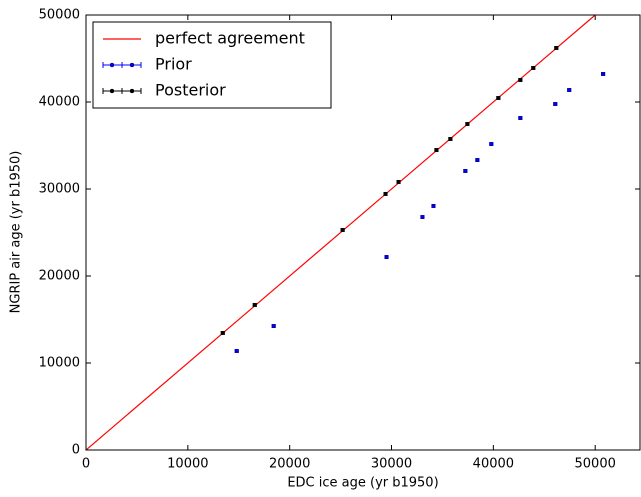 The height and width of the screenshot is (497, 641). What do you see at coordinates (59, 276) in the screenshot?
I see `y-tick-label: 20000` at bounding box center [59, 276].